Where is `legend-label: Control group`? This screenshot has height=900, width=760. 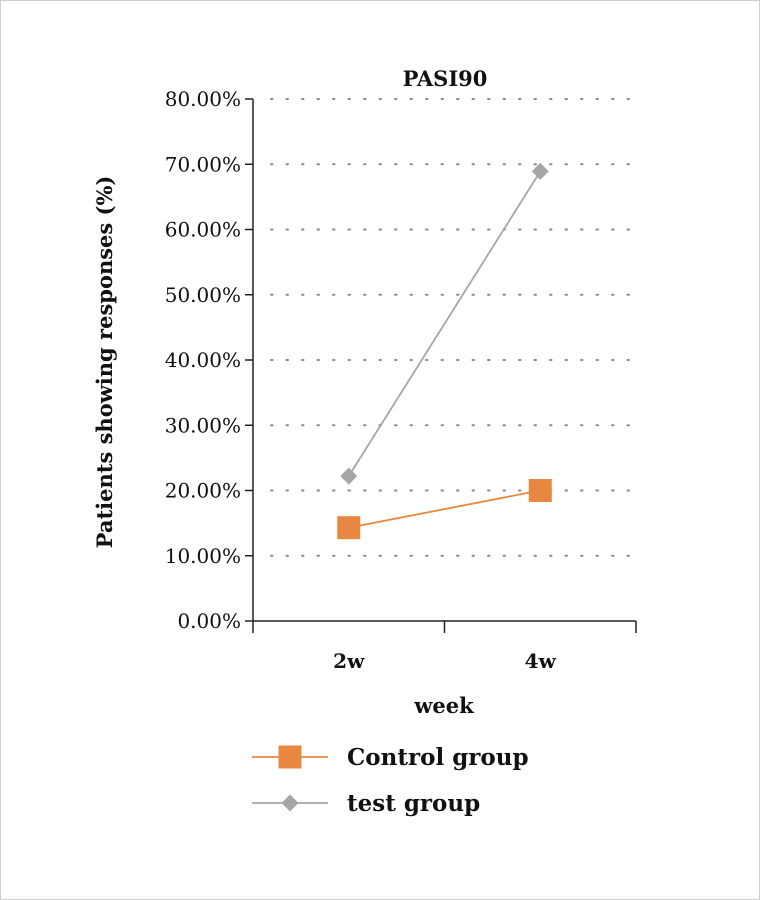 legend-label: Control group is located at coordinates (438, 757).